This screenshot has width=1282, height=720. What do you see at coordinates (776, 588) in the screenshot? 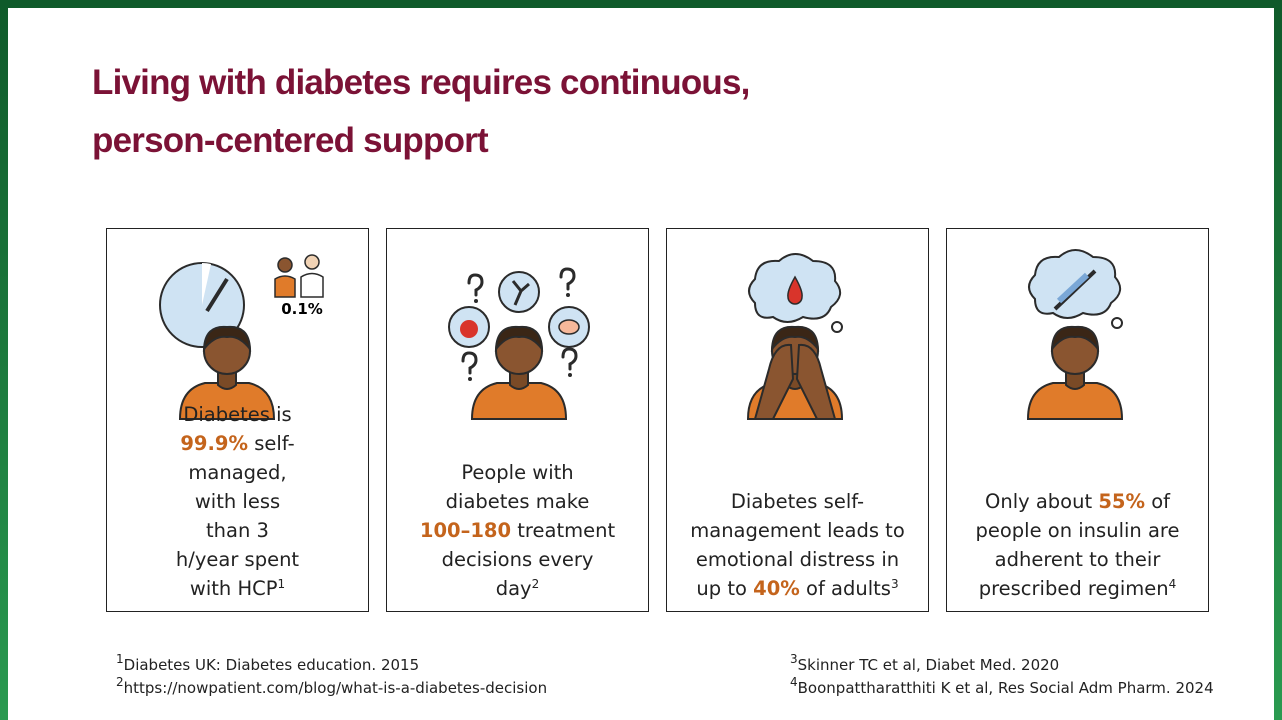
I see `highlight: 40%` at bounding box center [776, 588].